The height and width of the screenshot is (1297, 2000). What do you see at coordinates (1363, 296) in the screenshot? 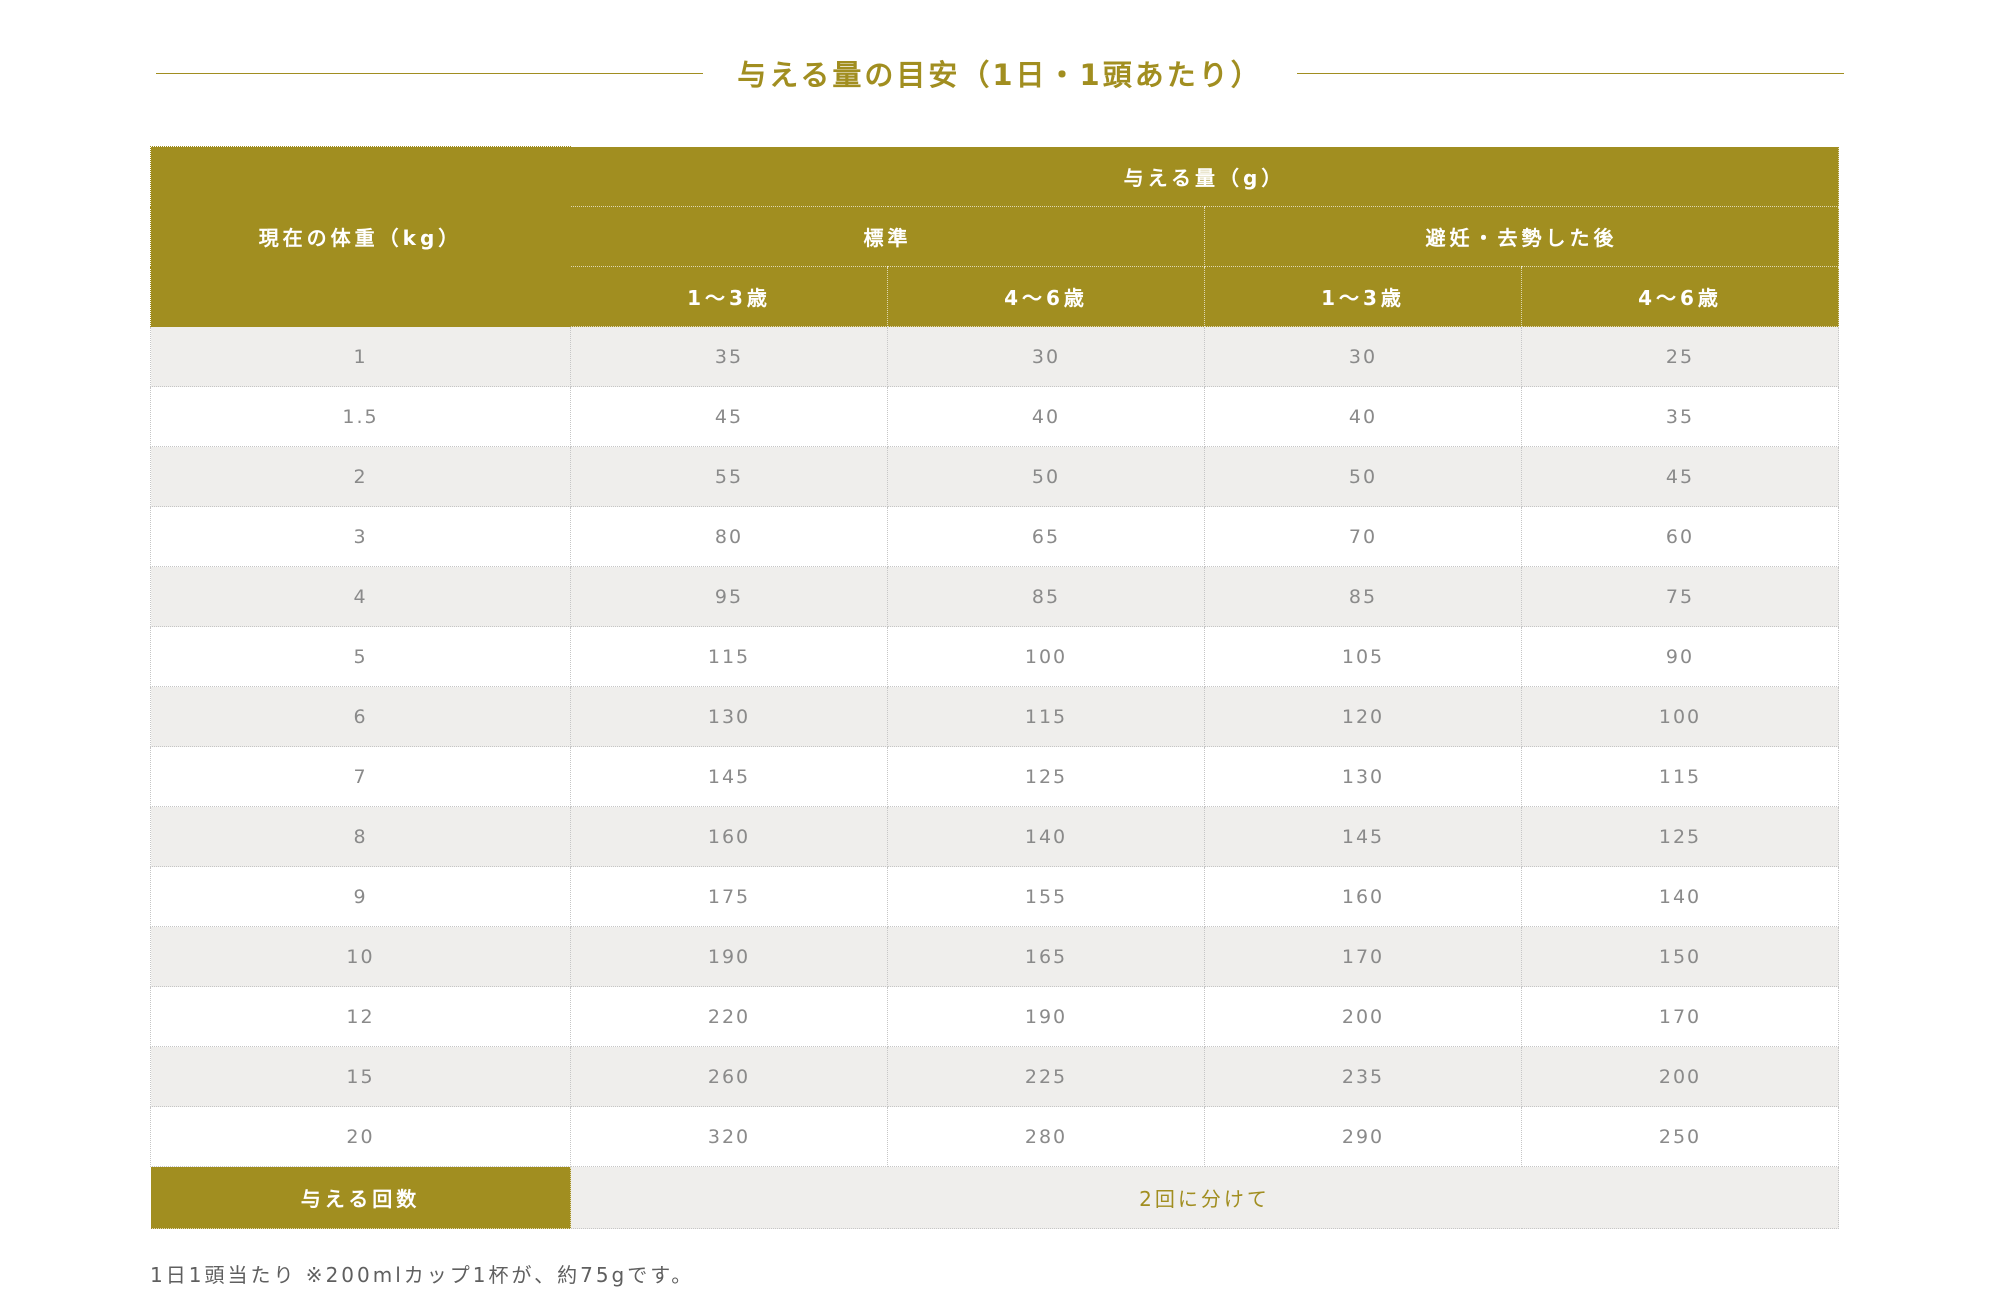
I see `age-header-neutered-1-3: 1～3歳` at bounding box center [1363, 296].